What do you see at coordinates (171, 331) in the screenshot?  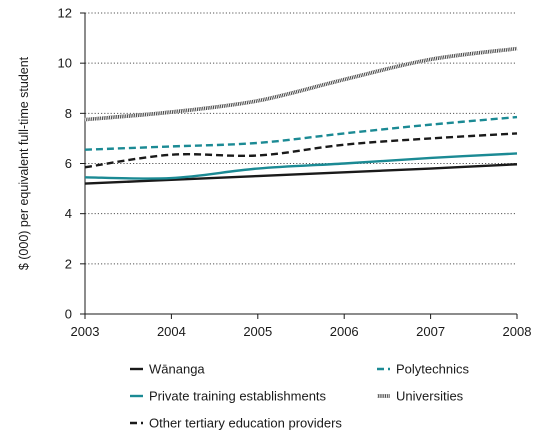 I see `x-tick-label: 2004` at bounding box center [171, 331].